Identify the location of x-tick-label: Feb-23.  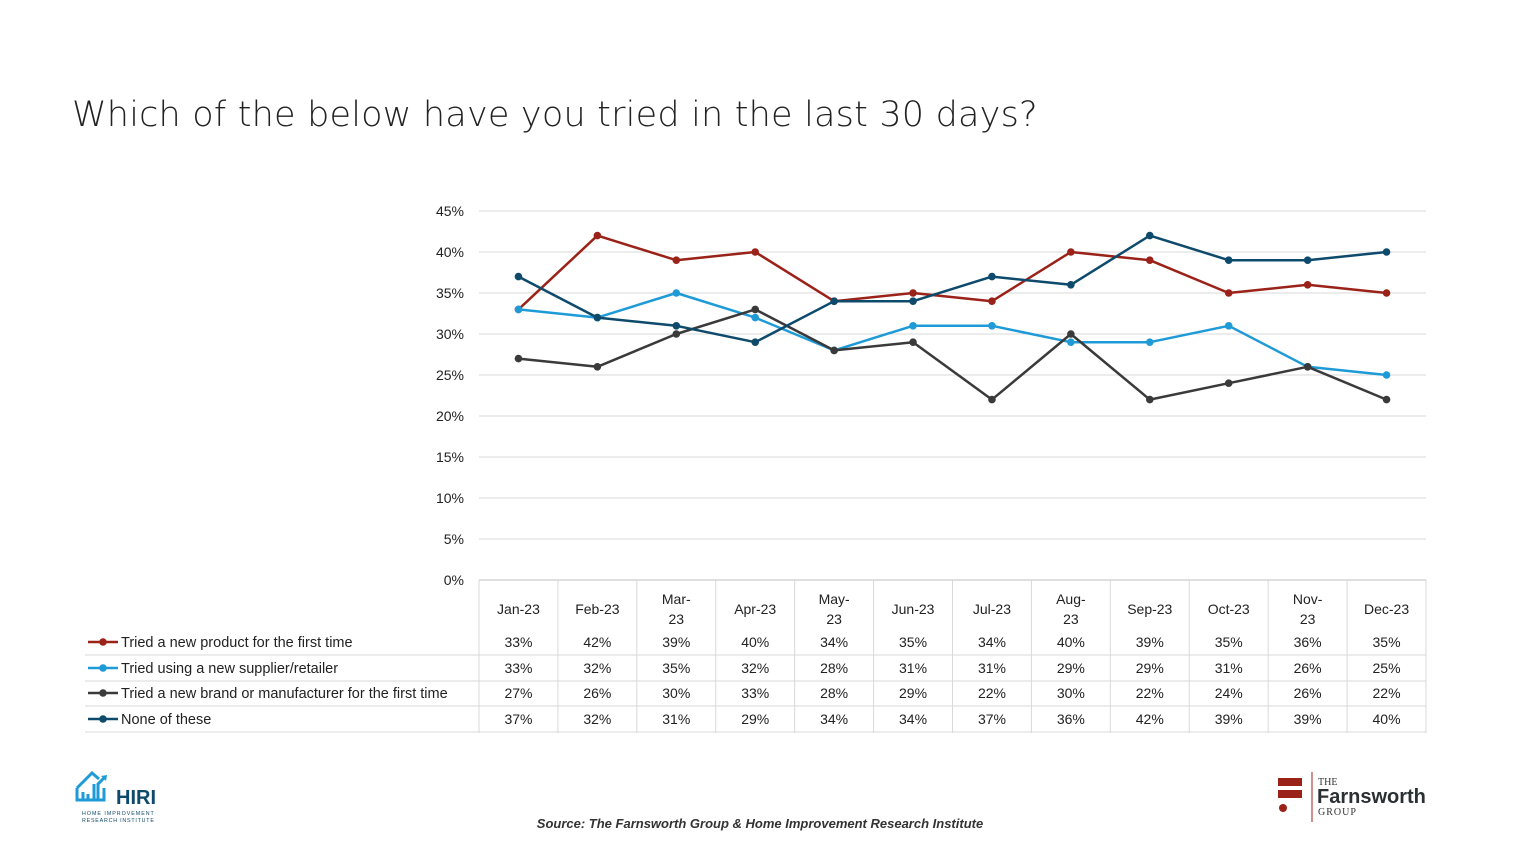
(597, 609).